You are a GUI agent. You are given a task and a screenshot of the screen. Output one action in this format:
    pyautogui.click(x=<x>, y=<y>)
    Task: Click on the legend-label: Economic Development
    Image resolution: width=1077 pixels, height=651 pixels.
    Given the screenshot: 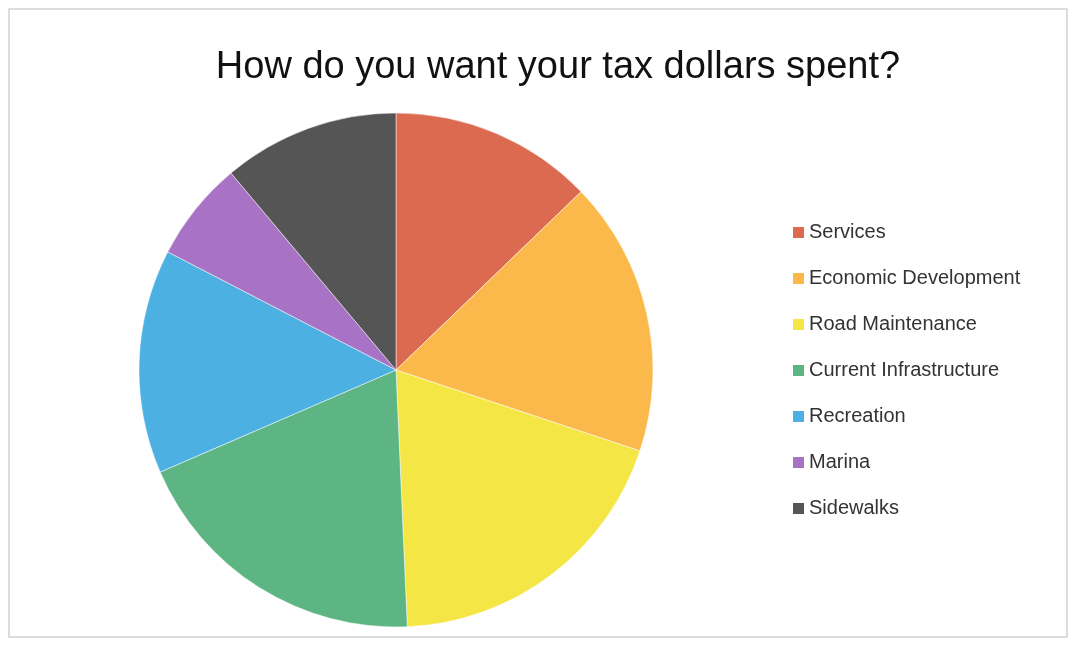 What is the action you would take?
    pyautogui.click(x=915, y=277)
    